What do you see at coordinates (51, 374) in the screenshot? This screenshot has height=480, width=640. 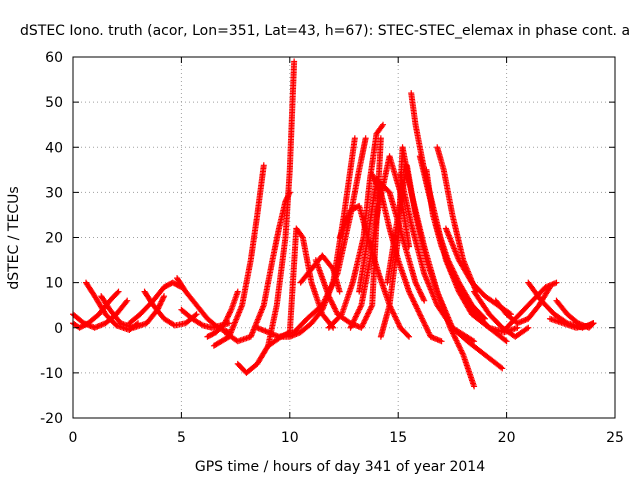 I see `y-tick-label: -10` at bounding box center [51, 374].